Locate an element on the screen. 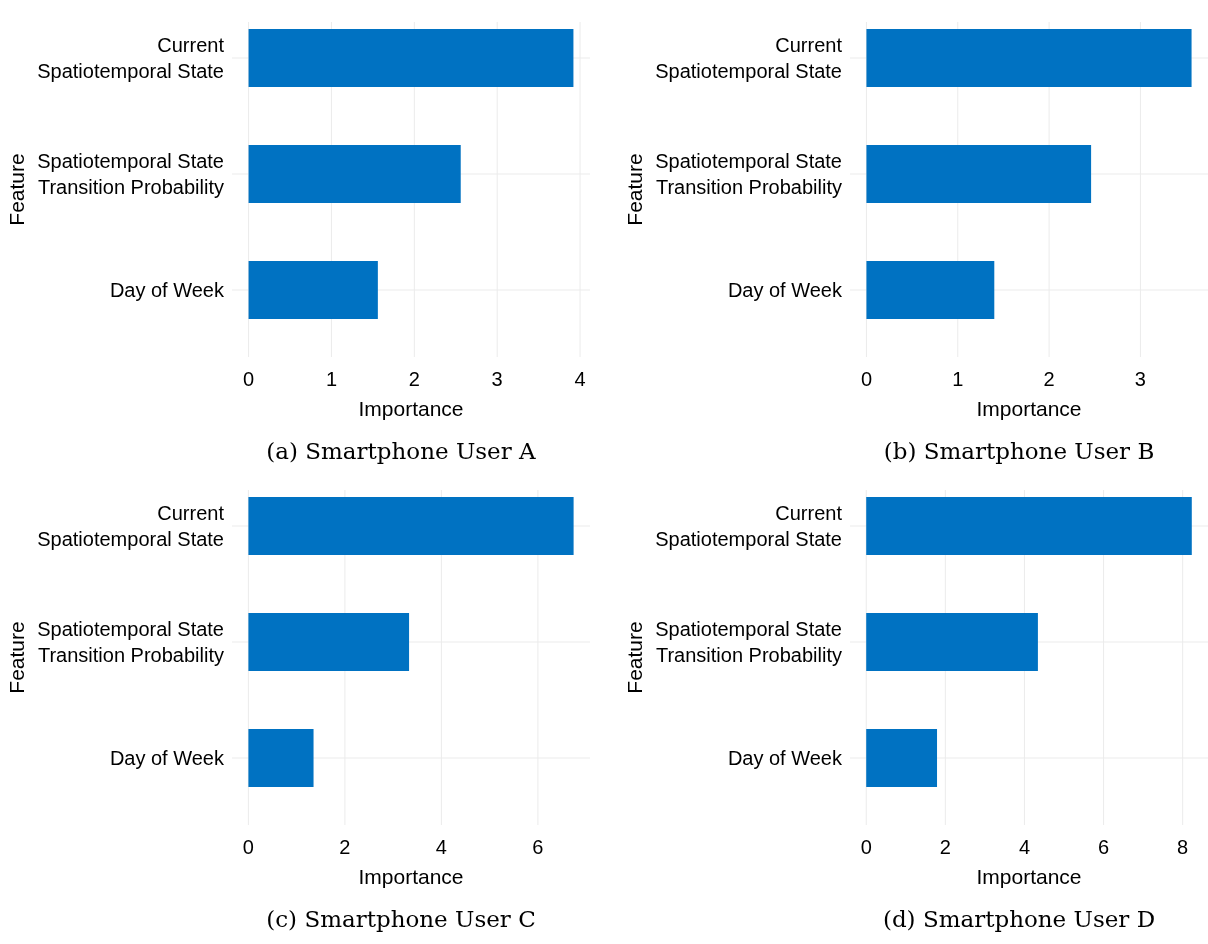  x-tick-label: 8 is located at coordinates (1183, 847).